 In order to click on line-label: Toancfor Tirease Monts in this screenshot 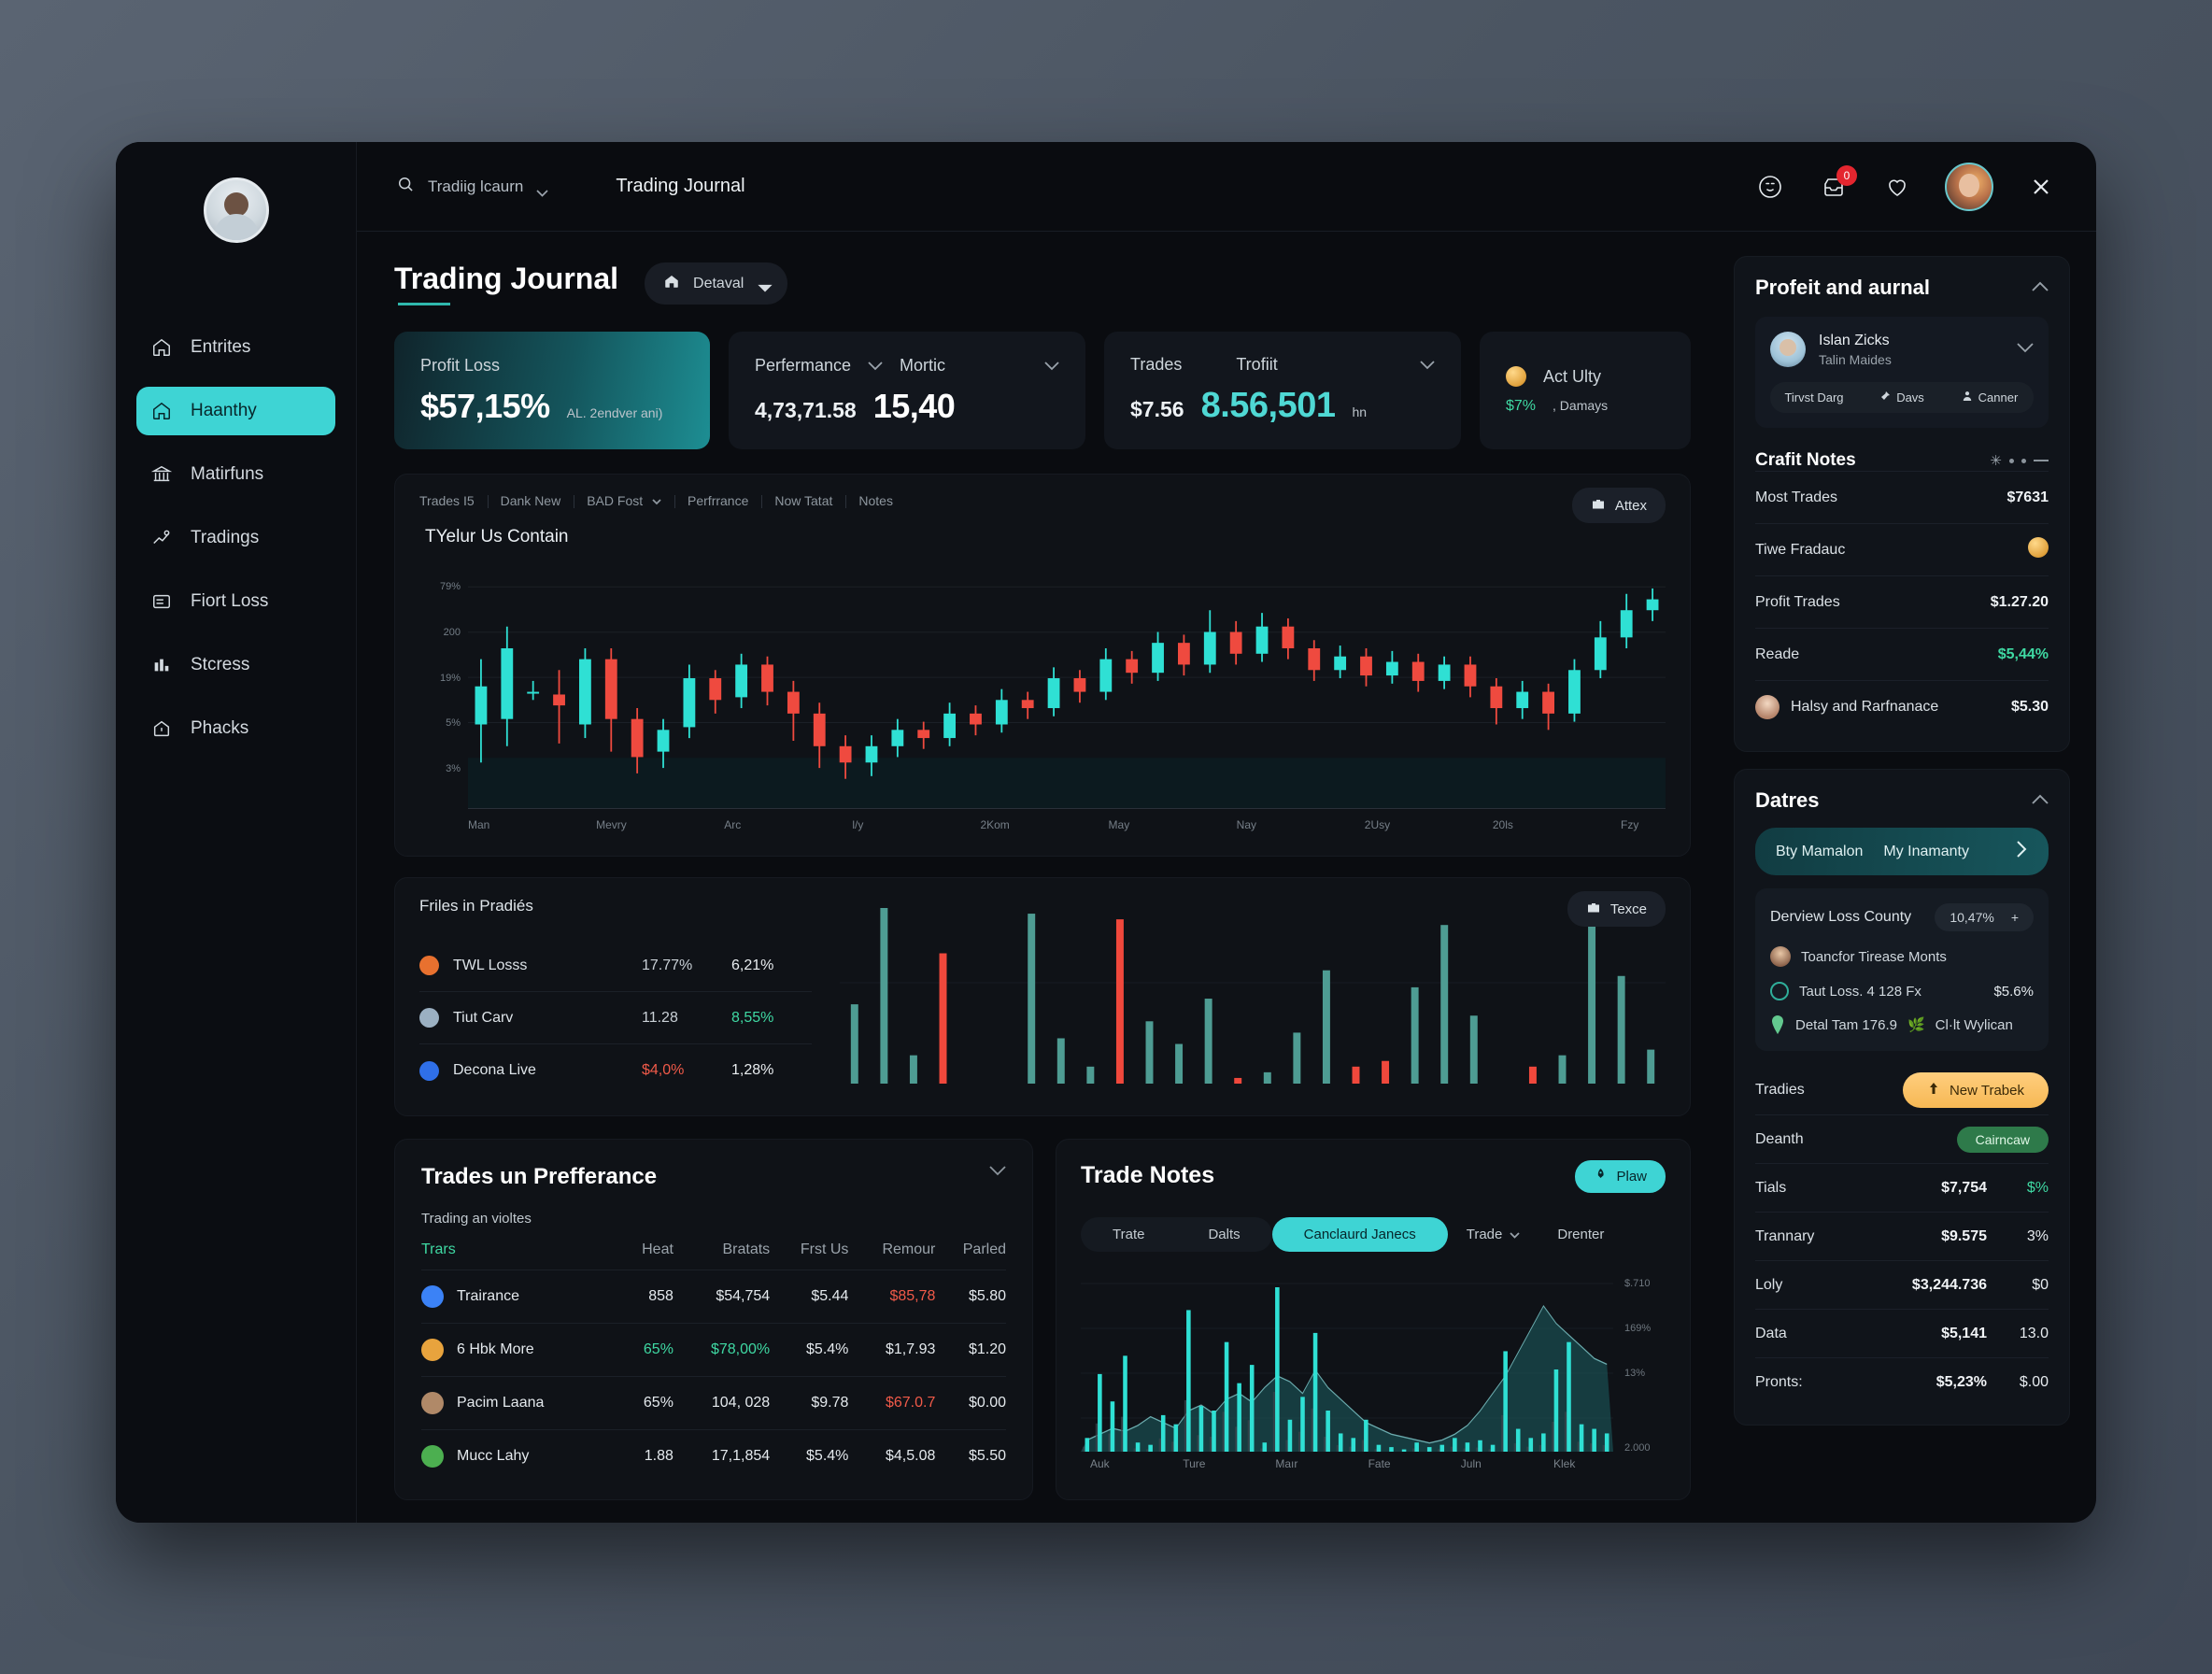, I will do `click(1874, 956)`.